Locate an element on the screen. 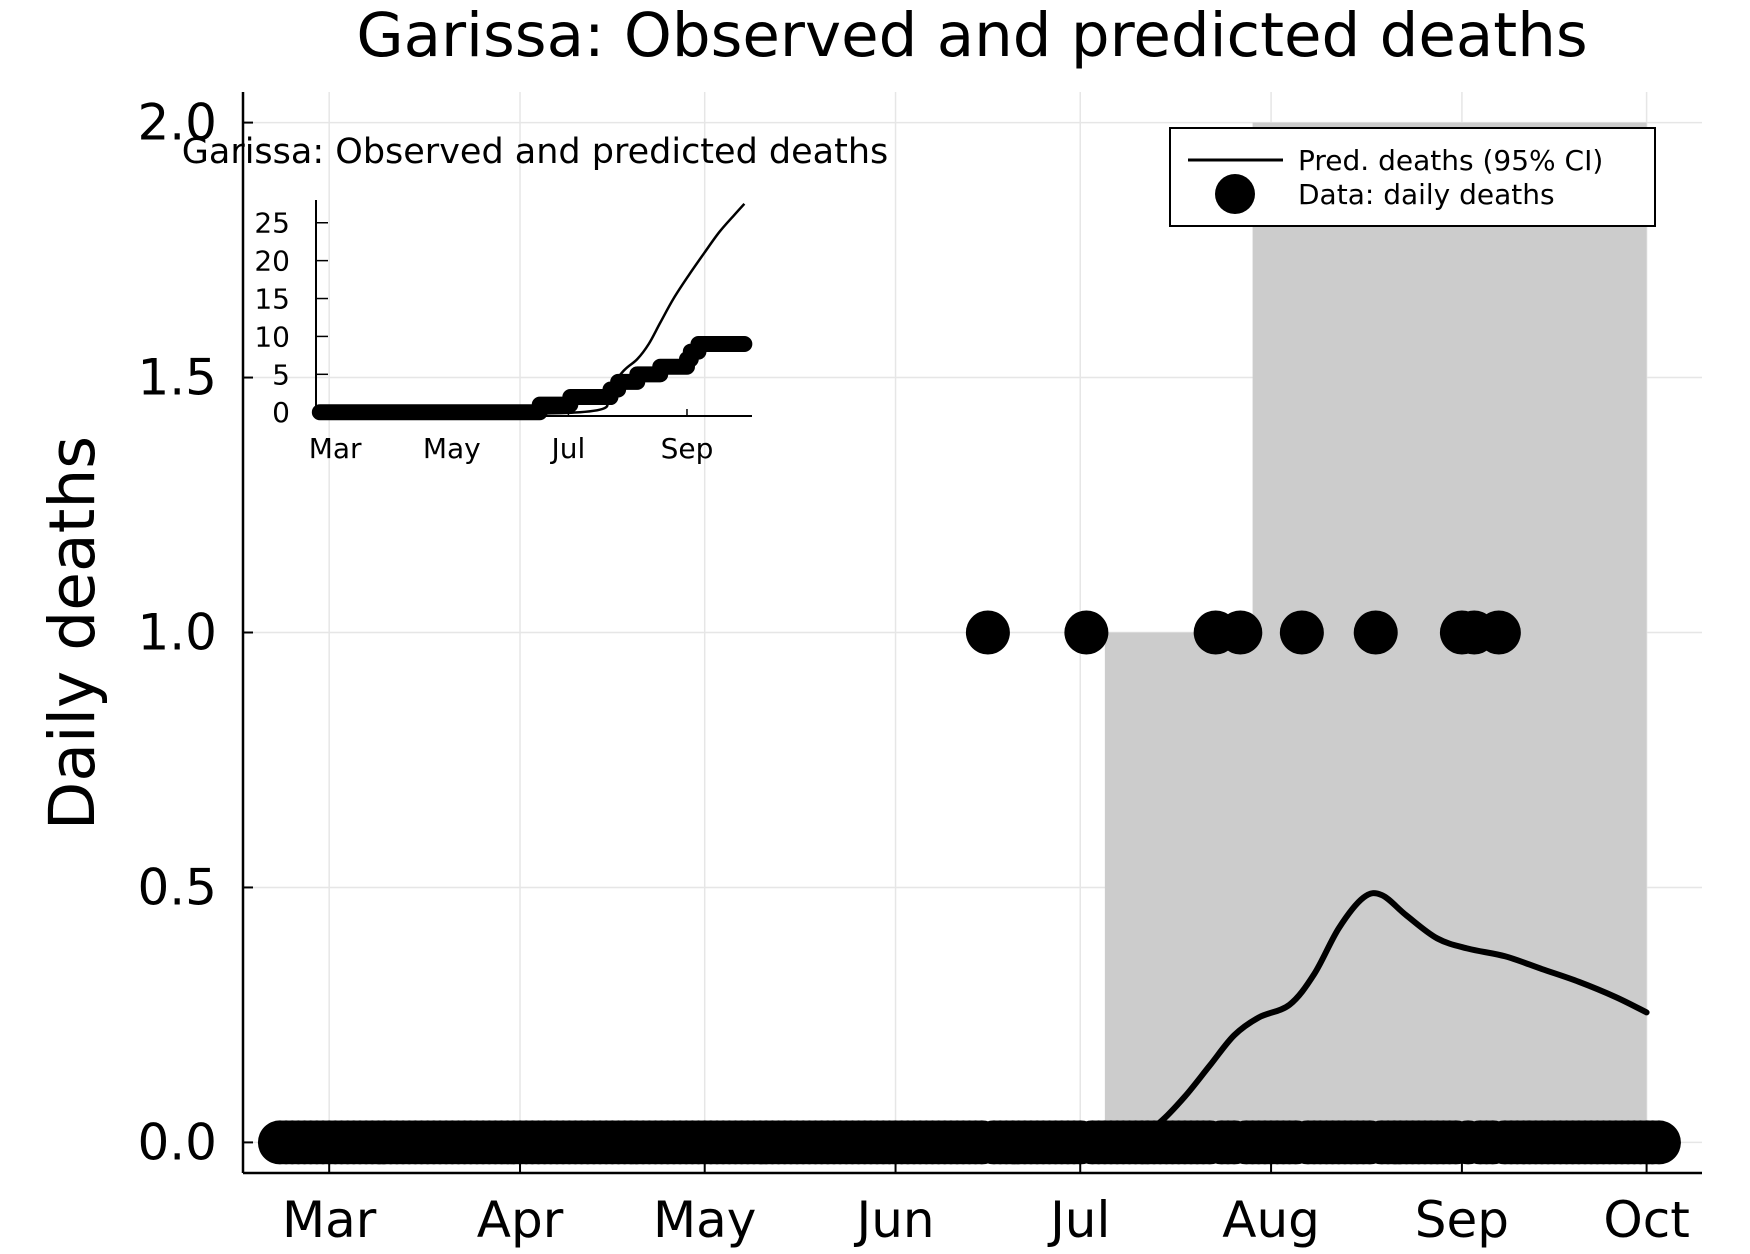 Image resolution: width=1750 pixels, height=1254 pixels. inset-prediction-line is located at coordinates (532, 308).